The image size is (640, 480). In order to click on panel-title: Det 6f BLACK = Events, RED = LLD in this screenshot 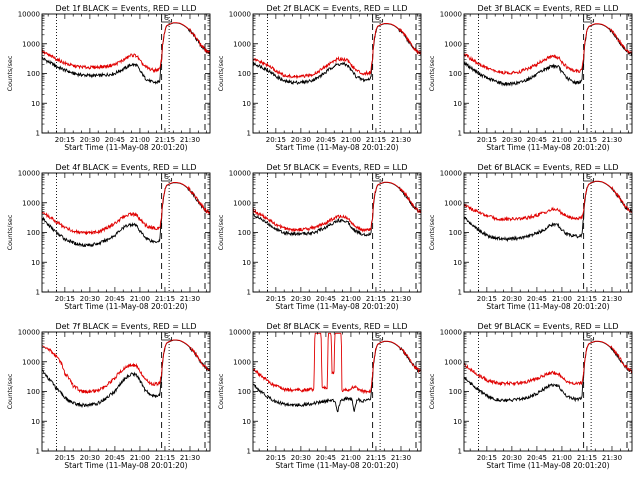, I will do `click(547, 167)`.